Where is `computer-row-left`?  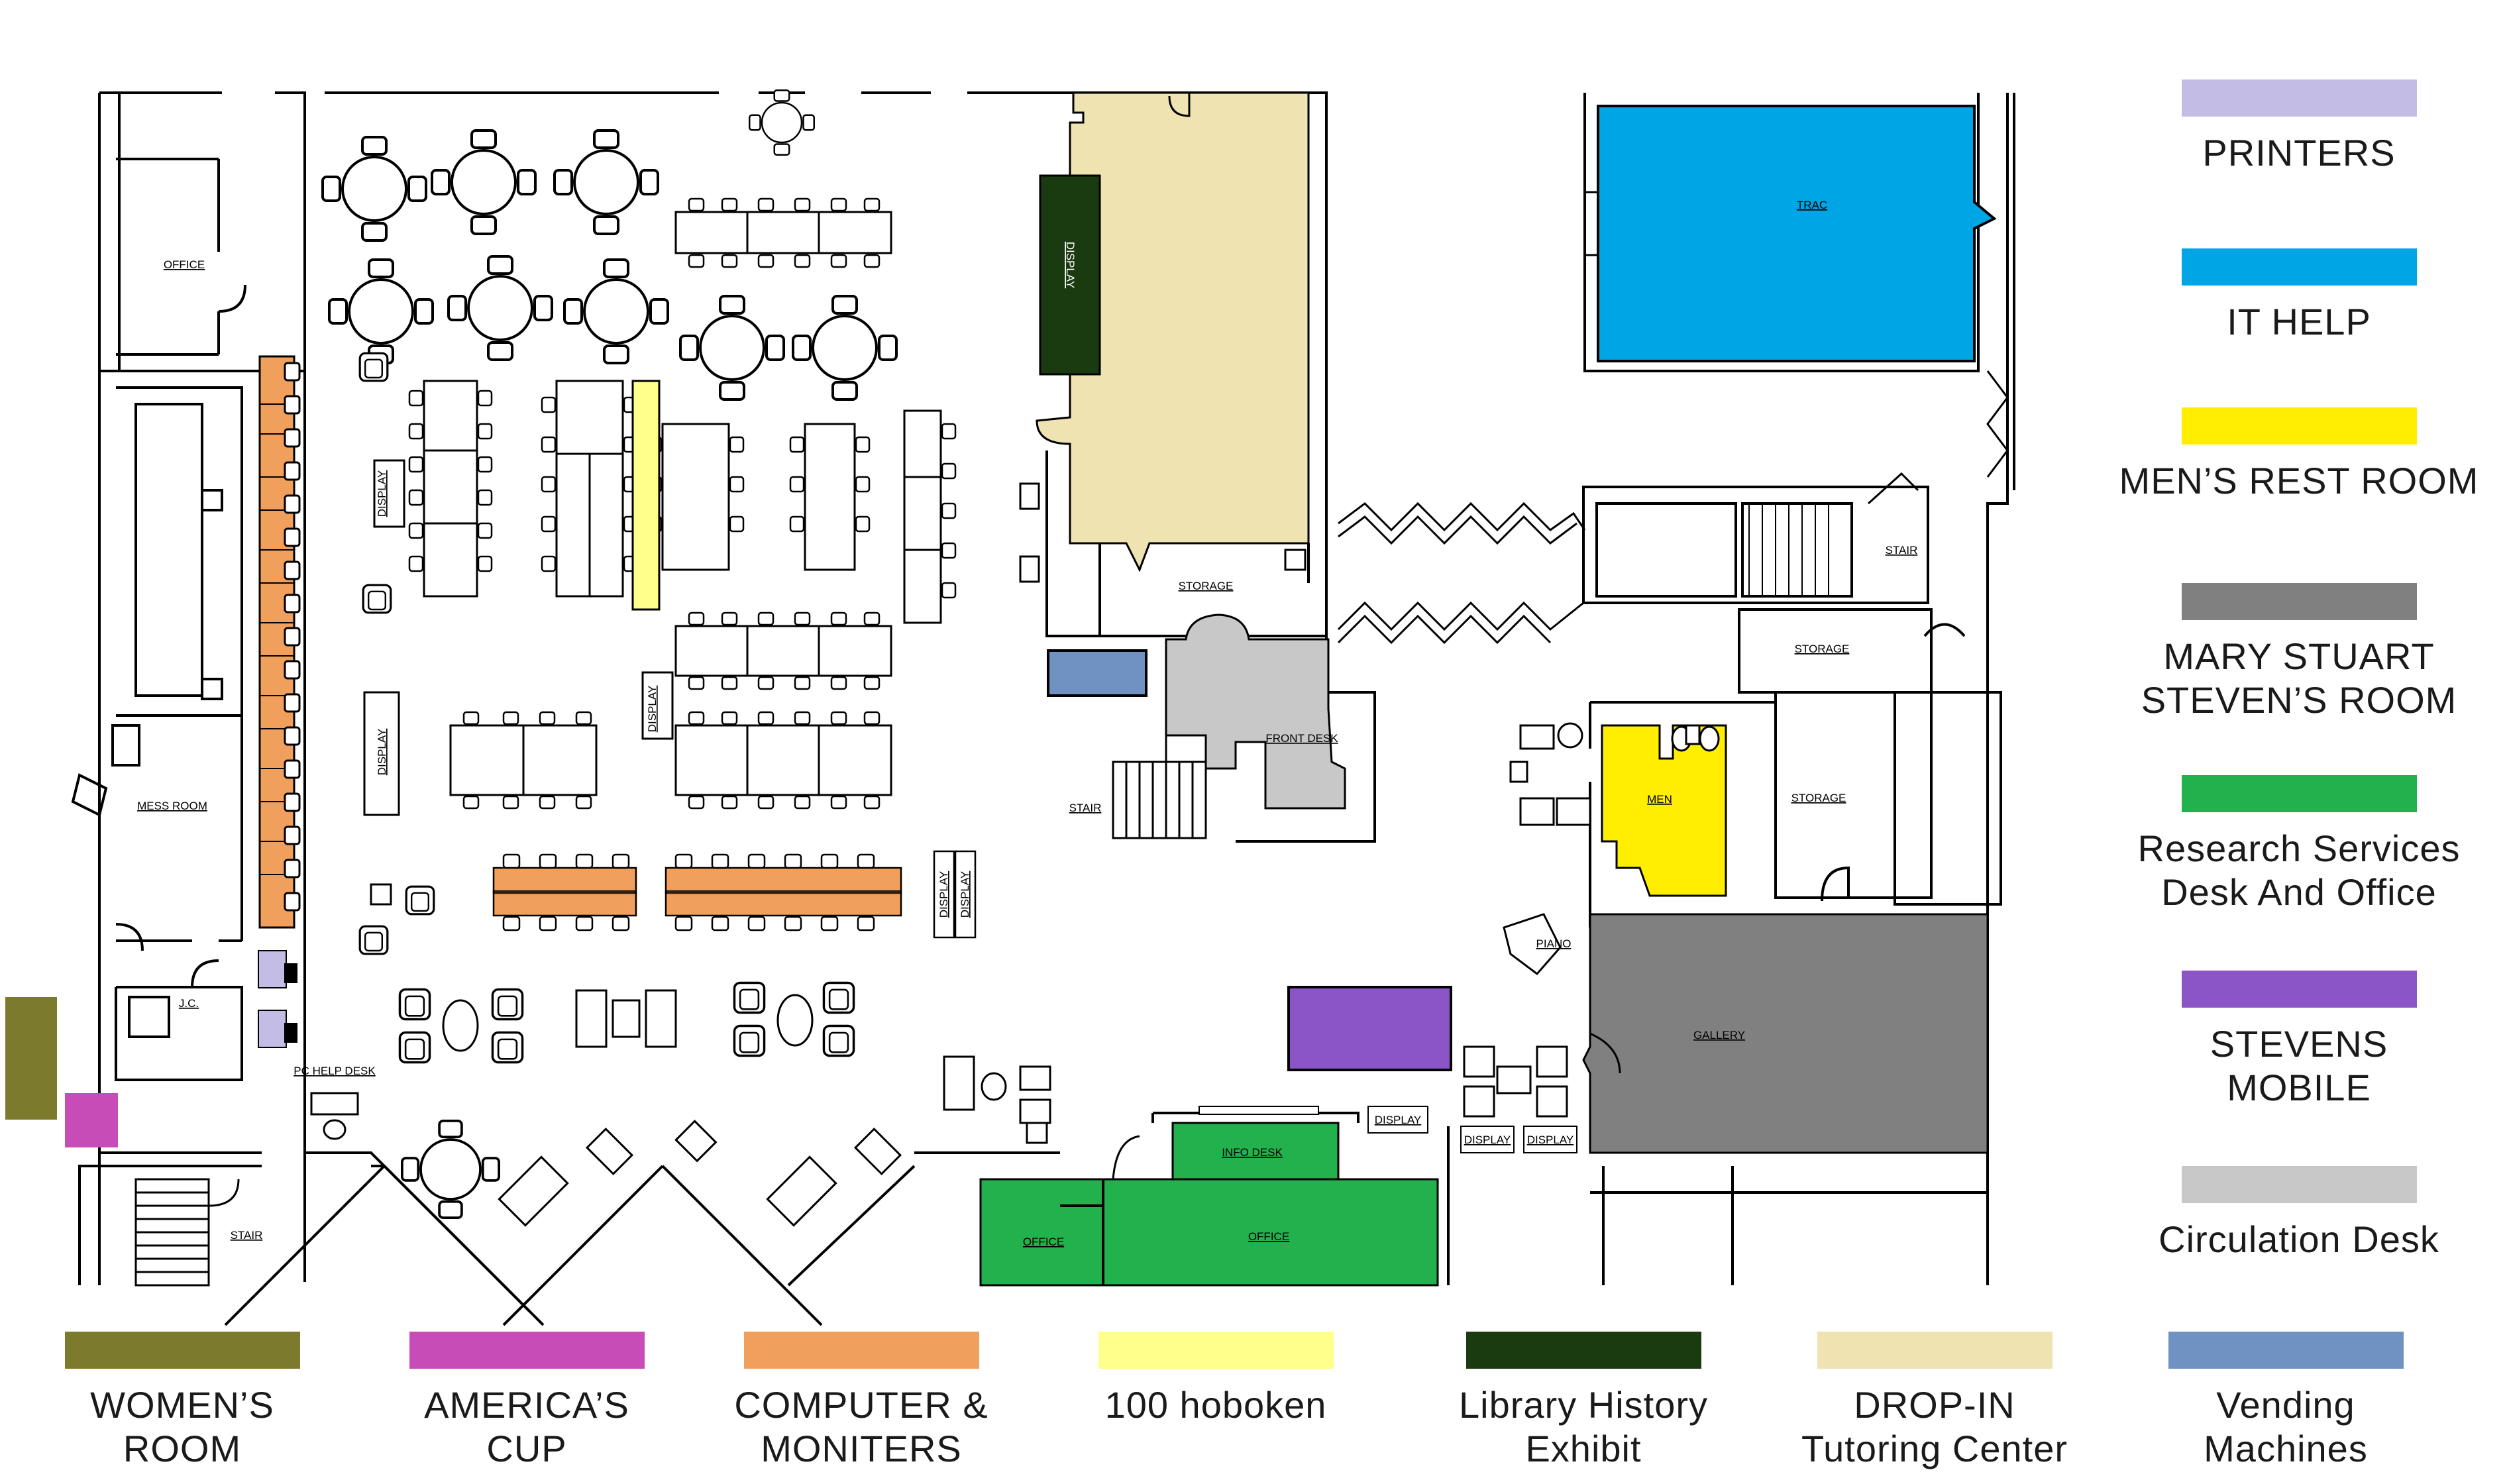
computer-row-left is located at coordinates (279, 642).